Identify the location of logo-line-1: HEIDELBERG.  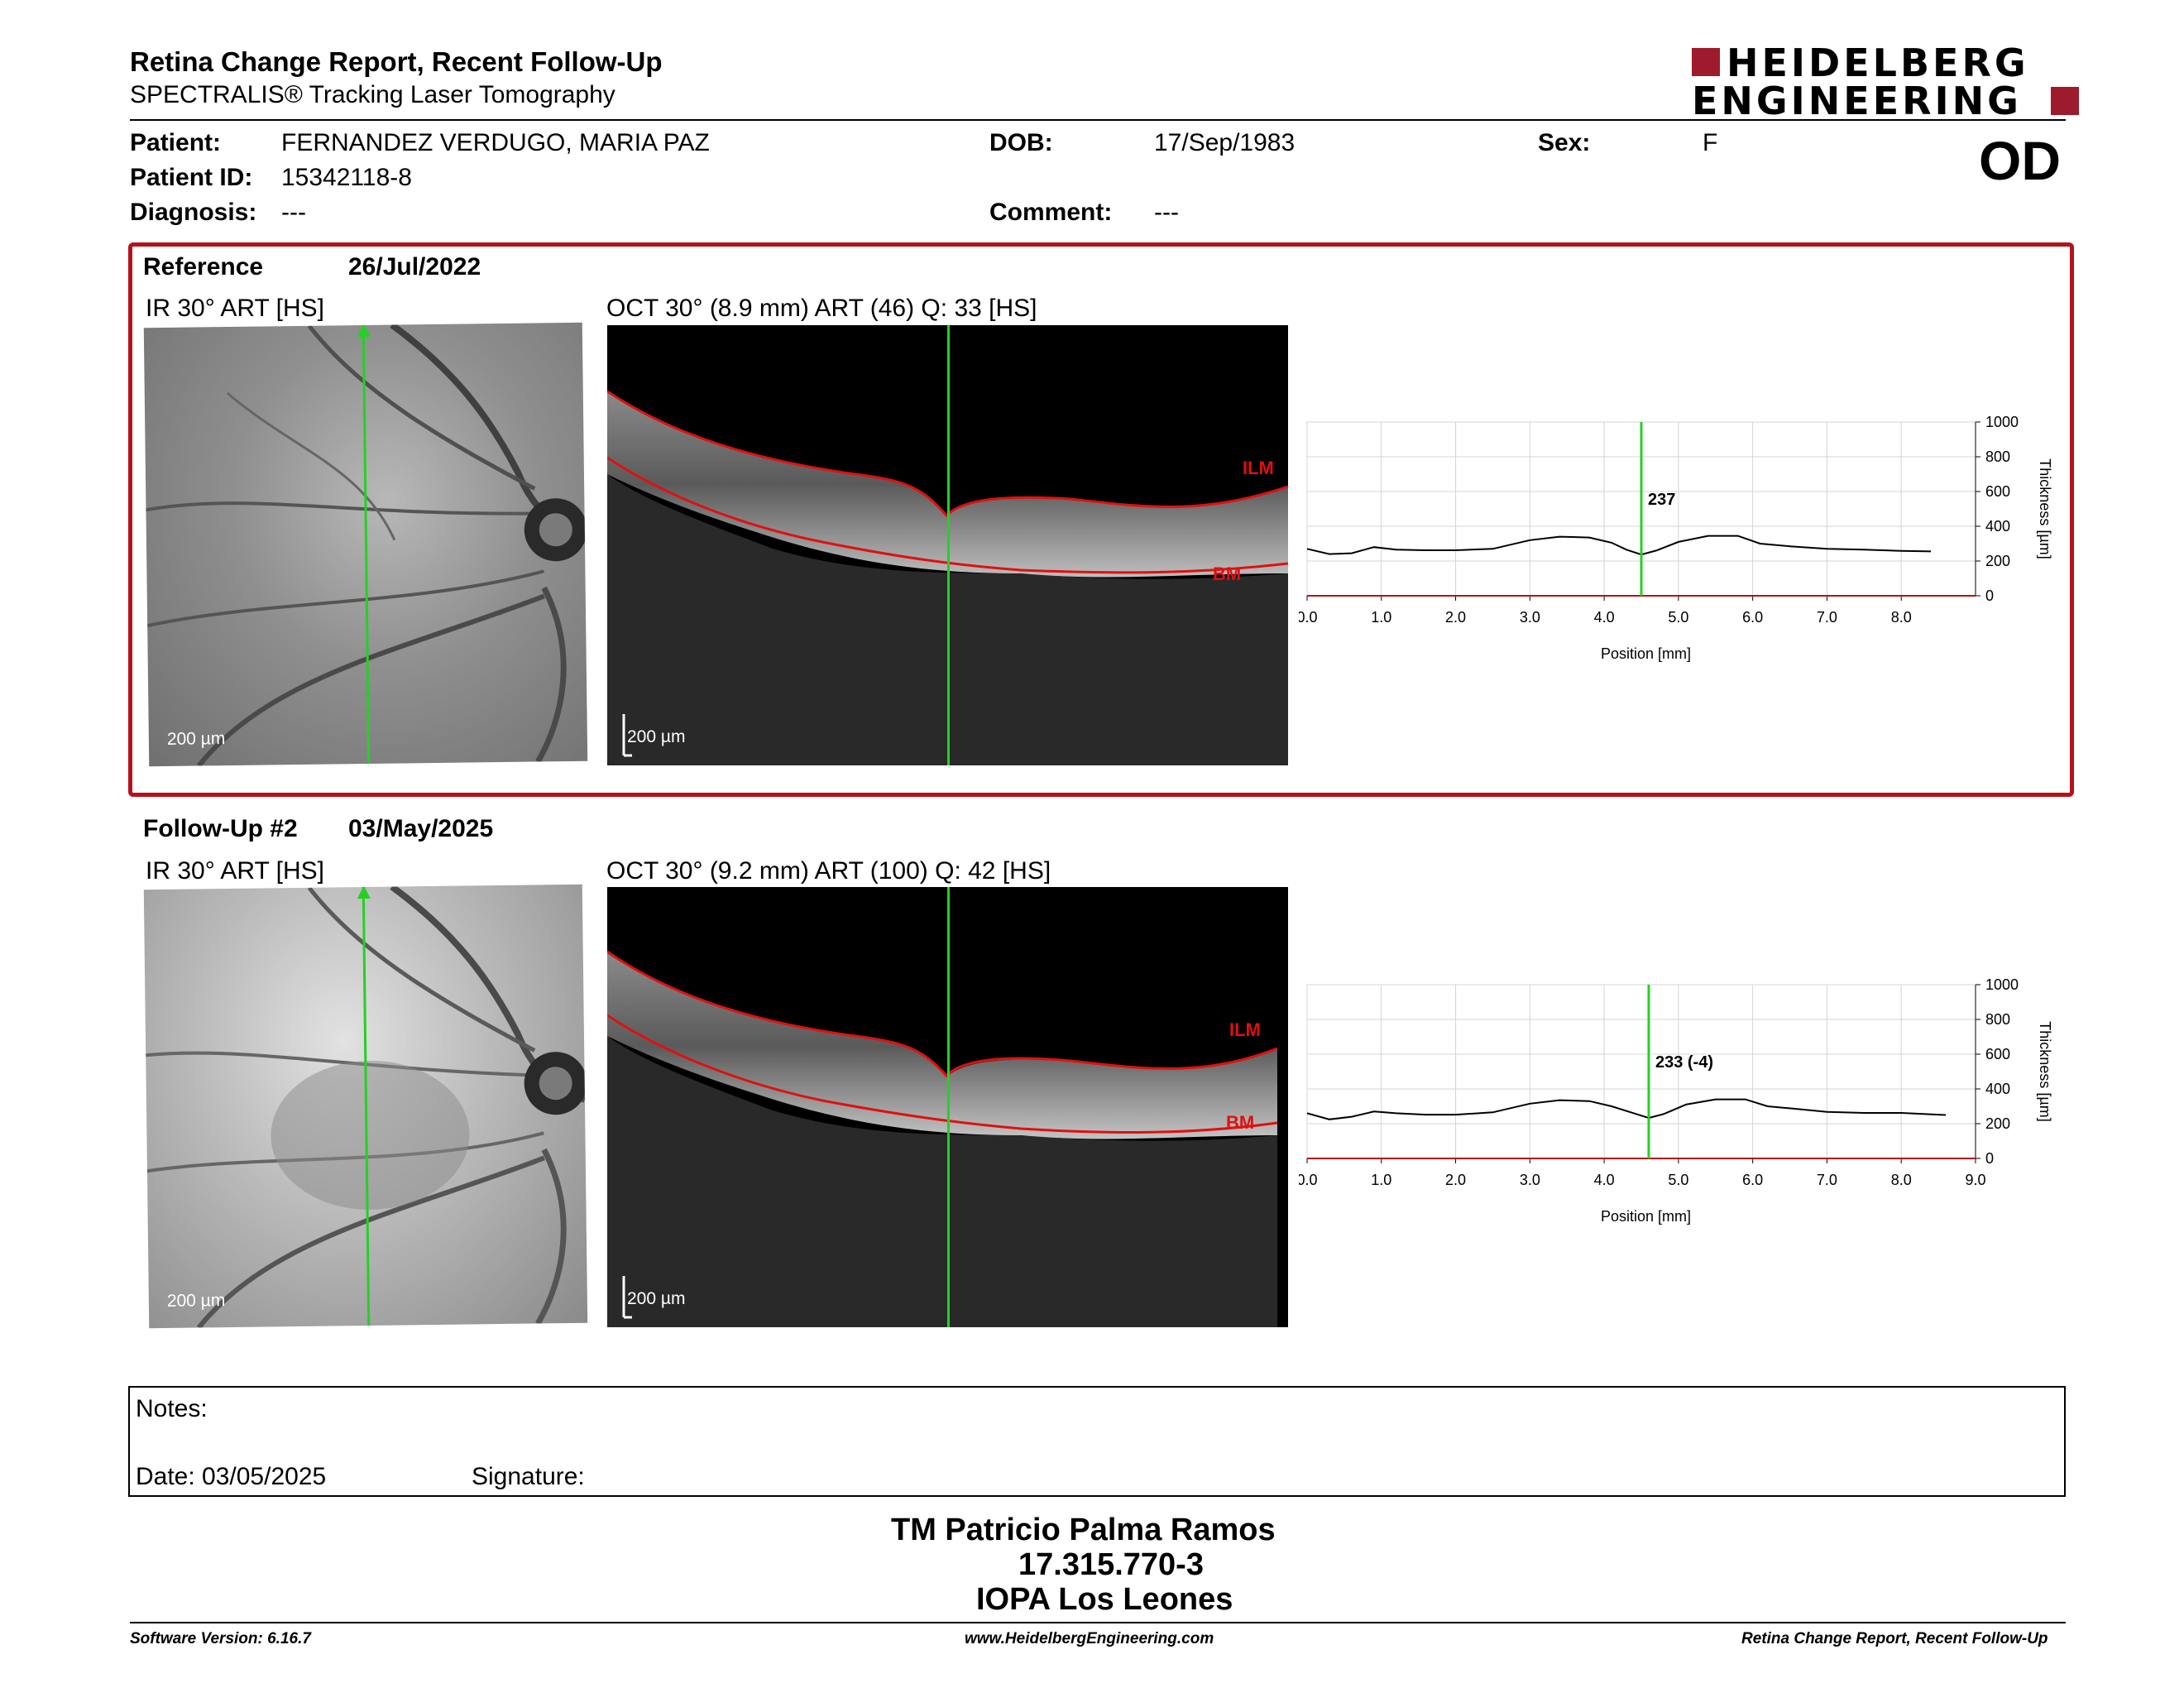
(1878, 63).